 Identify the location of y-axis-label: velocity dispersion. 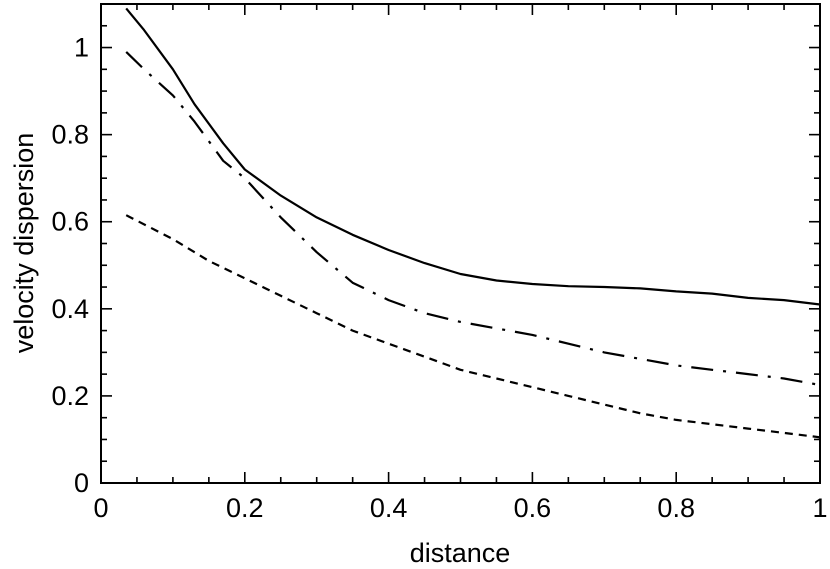
(24, 243).